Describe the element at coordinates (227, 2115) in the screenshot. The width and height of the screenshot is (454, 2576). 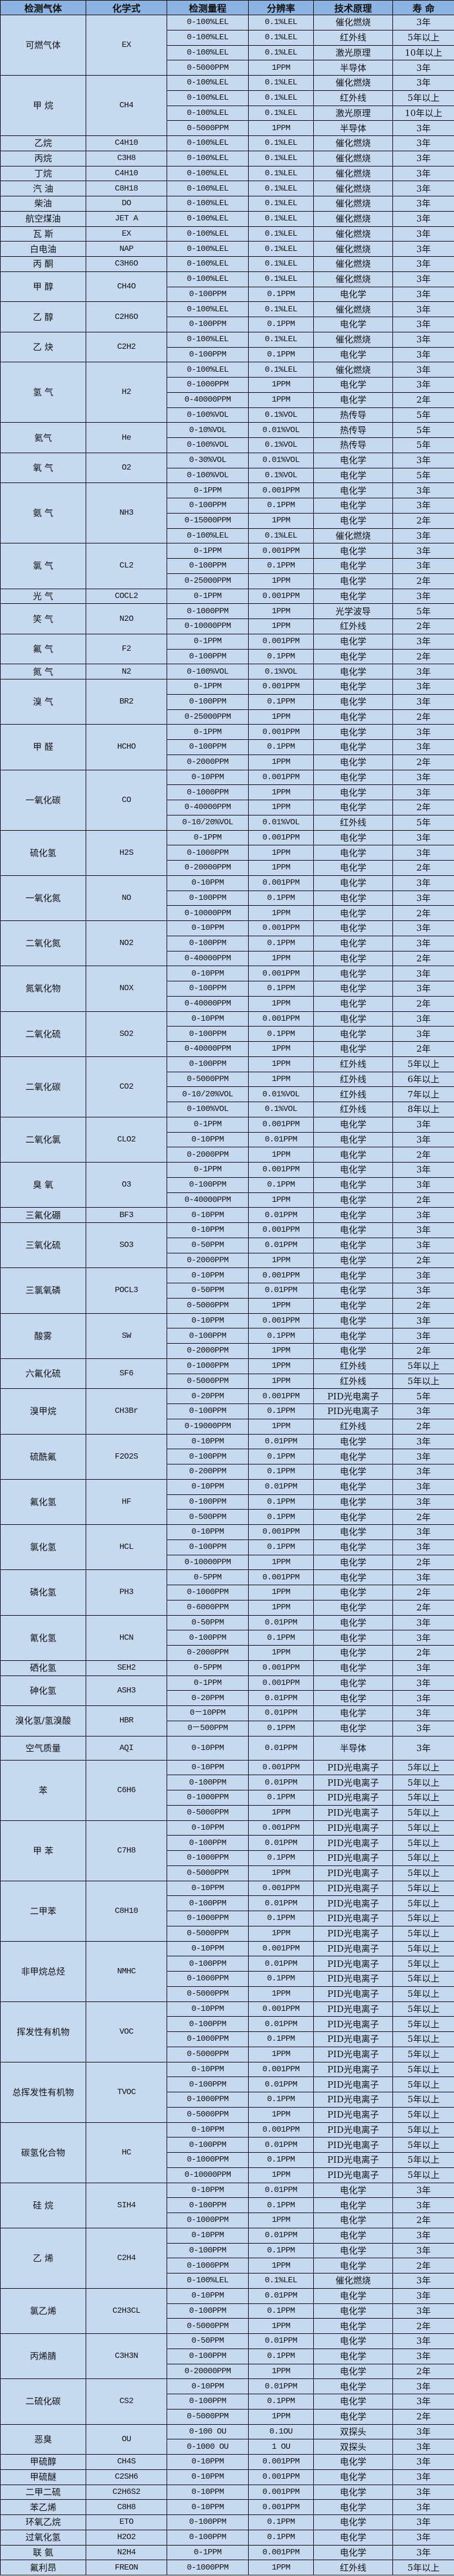
I see `table-row: 0-5000PPM 1PPM PID光电离子 5年以上` at that location.